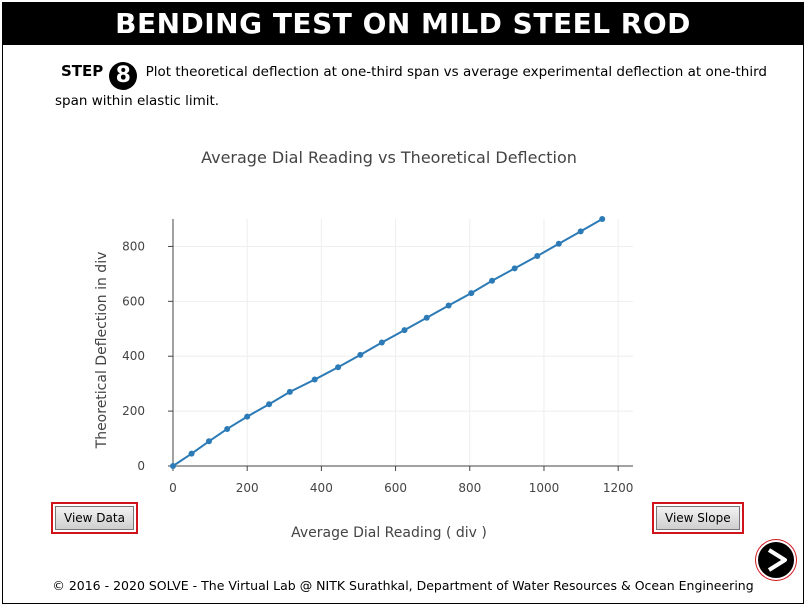 Image resolution: width=808 pixels, height=608 pixels. I want to click on view-slope-button: View Slope, so click(698, 518).